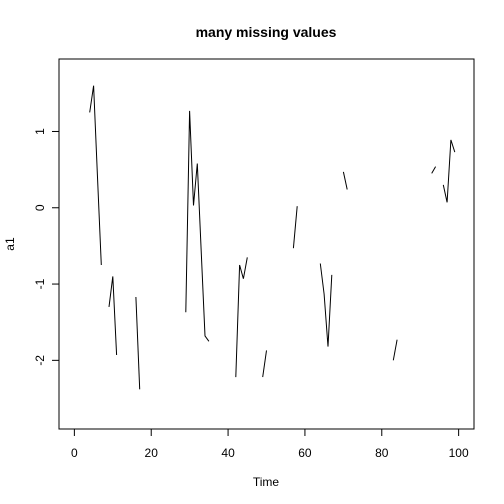 The image size is (504, 504). What do you see at coordinates (40, 131) in the screenshot?
I see `y-tick-label: 1` at bounding box center [40, 131].